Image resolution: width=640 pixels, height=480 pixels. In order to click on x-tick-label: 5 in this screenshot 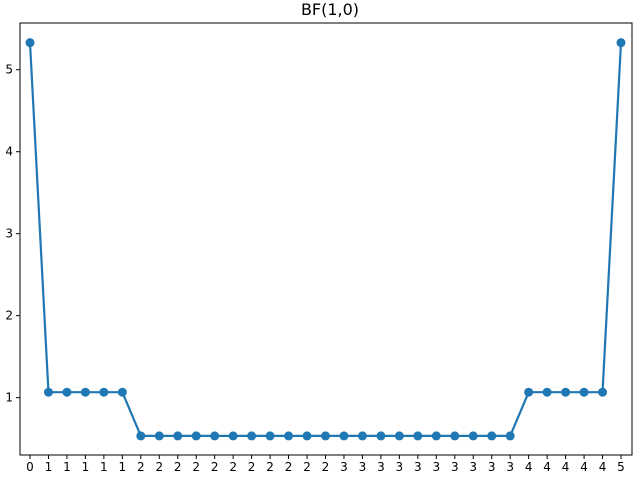, I will do `click(621, 467)`.